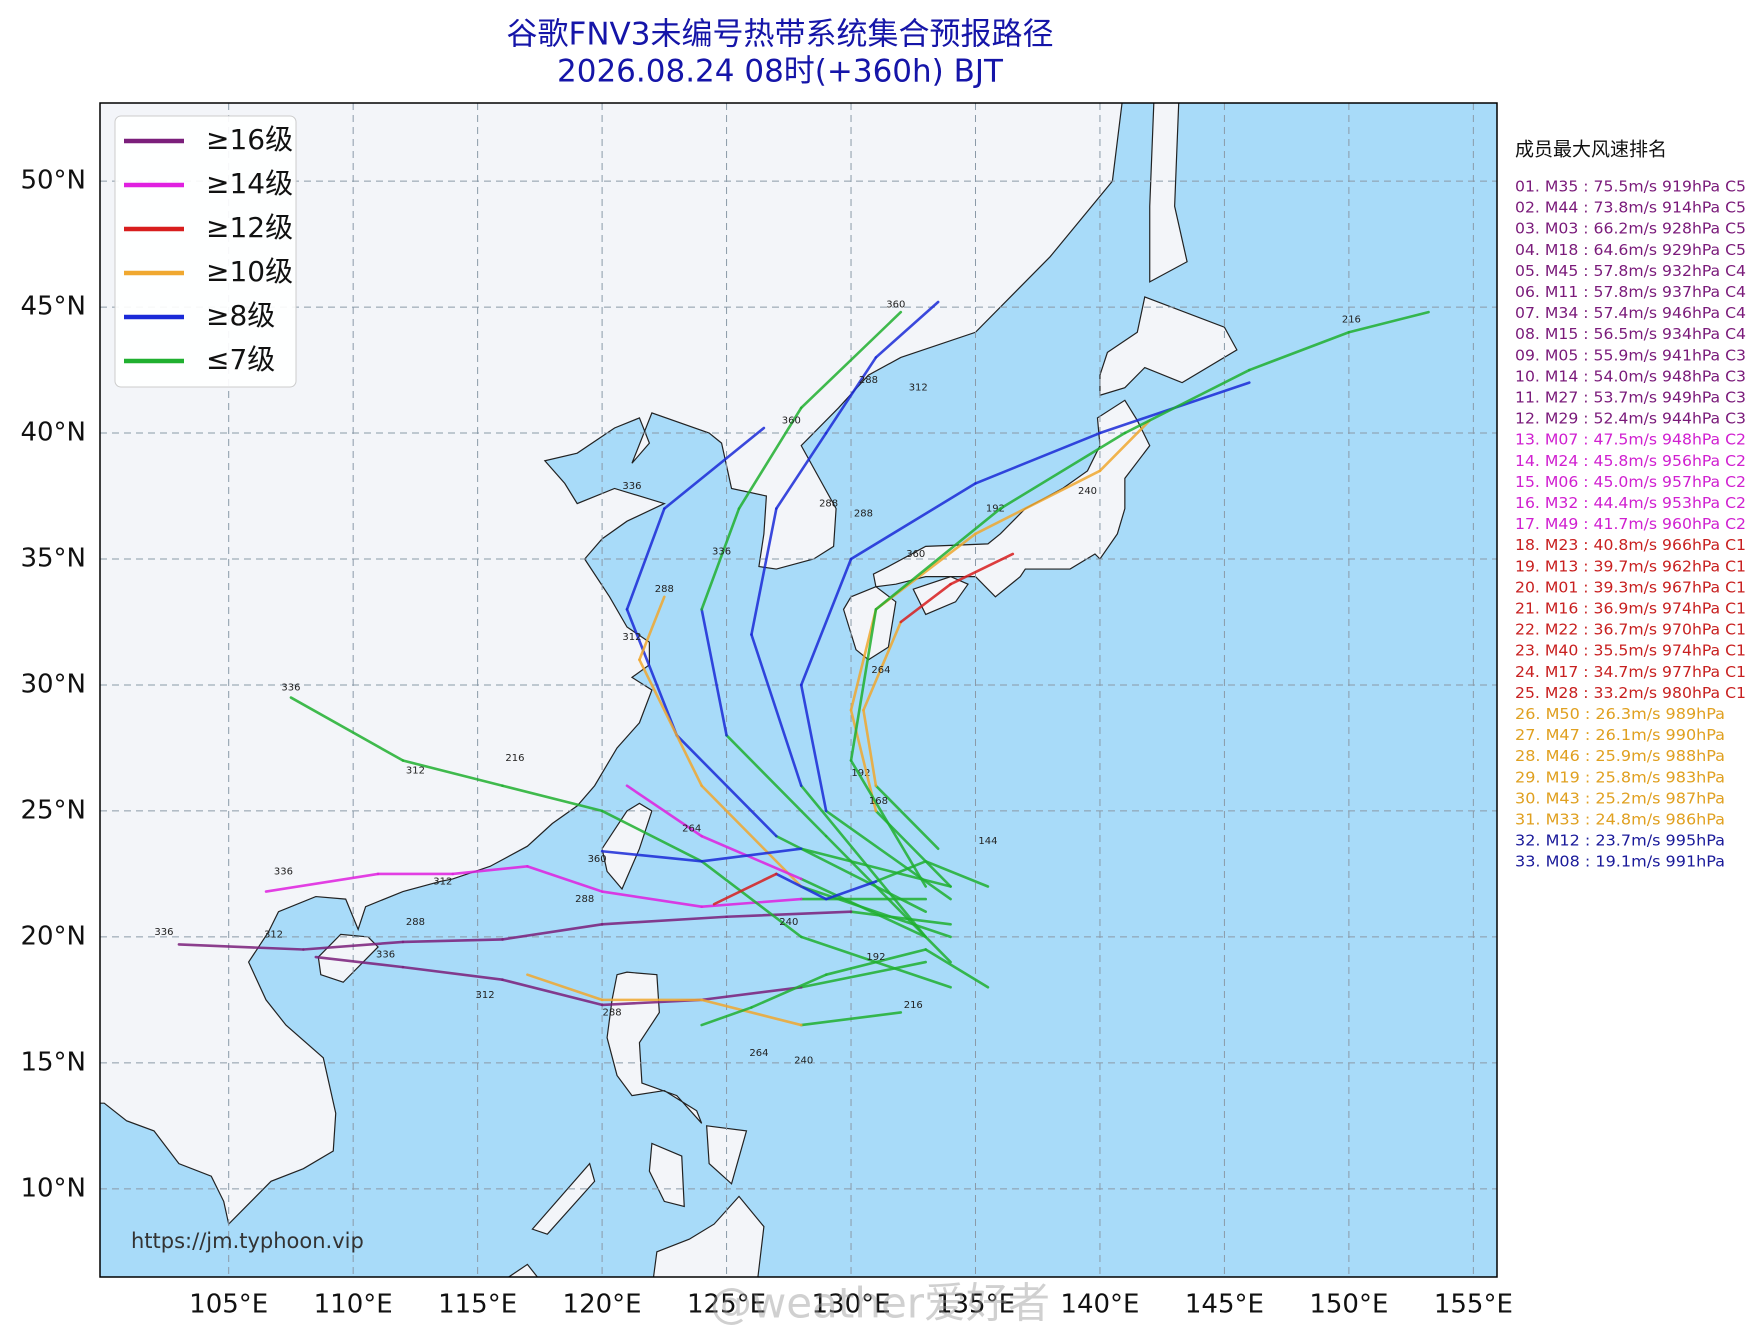 The height and width of the screenshot is (1339, 1761). Describe the element at coordinates (1630, 461) in the screenshot. I see `ranking-item: 14. M24 : 45.8m/s 956hPa C2` at that location.